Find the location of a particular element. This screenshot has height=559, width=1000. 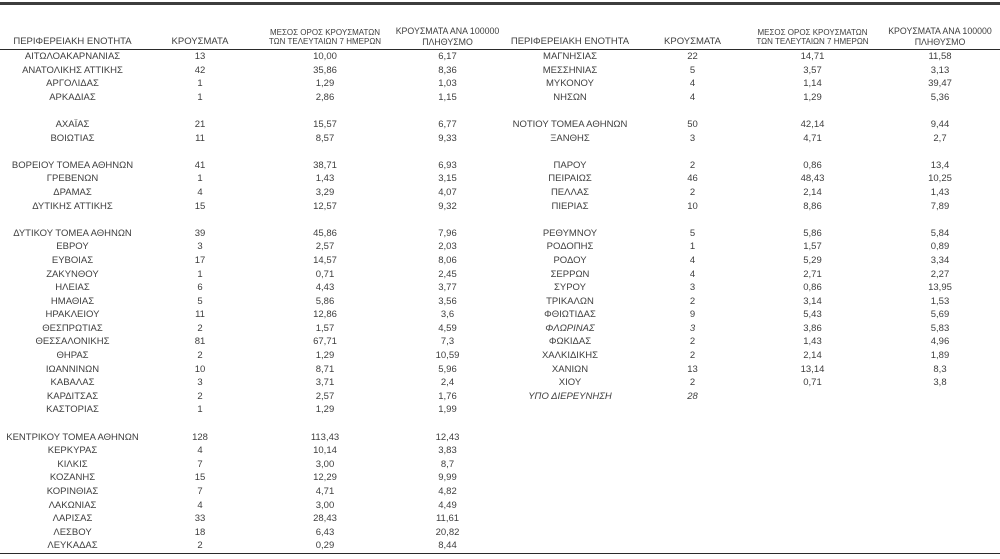

cases-cell: 41 is located at coordinates (200, 165).